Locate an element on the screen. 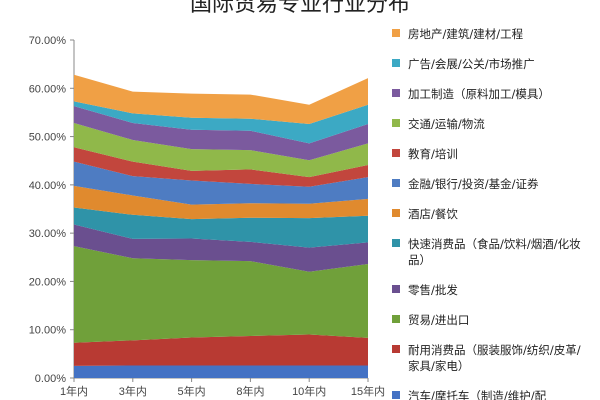 This screenshot has height=400, width=600. x-tick-label: 5年内 is located at coordinates (192, 391).